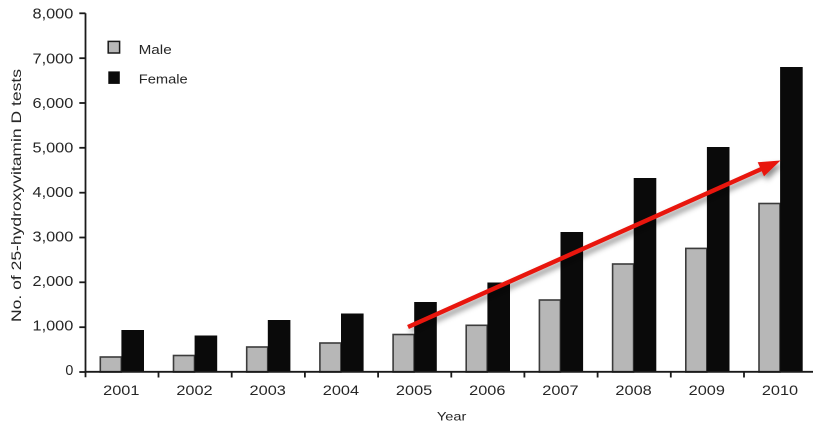  I want to click on svg-text: Female, so click(163, 79).